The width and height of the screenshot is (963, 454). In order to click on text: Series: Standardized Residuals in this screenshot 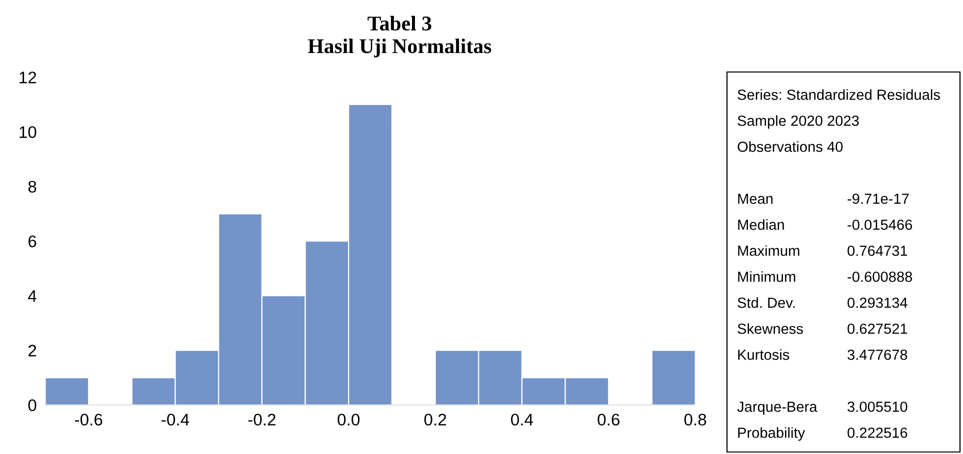, I will do `click(839, 94)`.